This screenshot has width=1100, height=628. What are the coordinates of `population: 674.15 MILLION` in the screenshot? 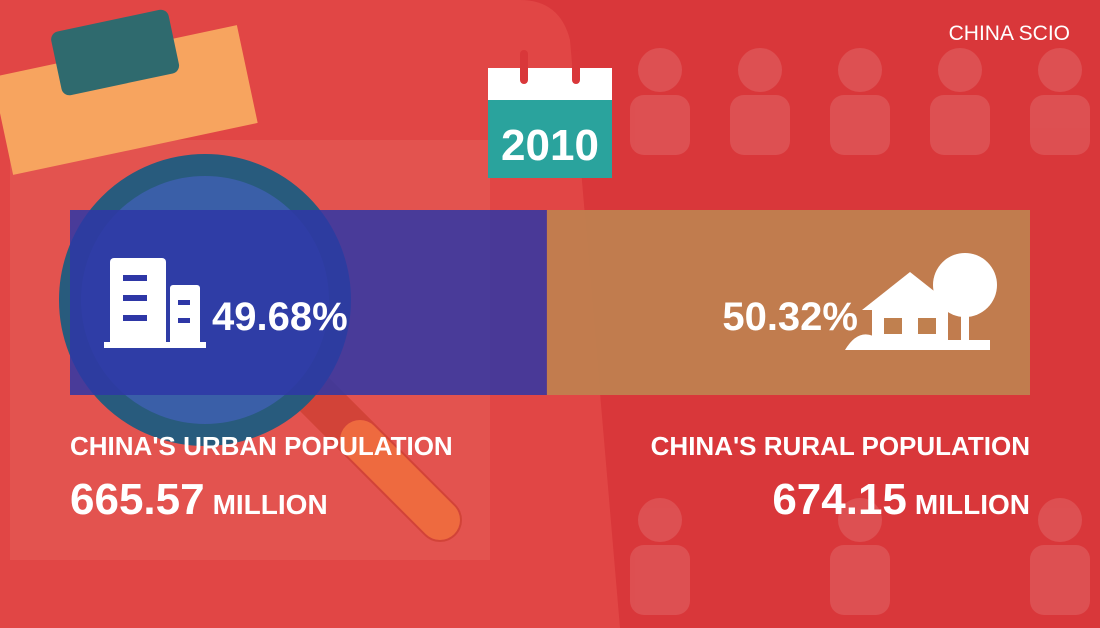 It's located at (901, 499).